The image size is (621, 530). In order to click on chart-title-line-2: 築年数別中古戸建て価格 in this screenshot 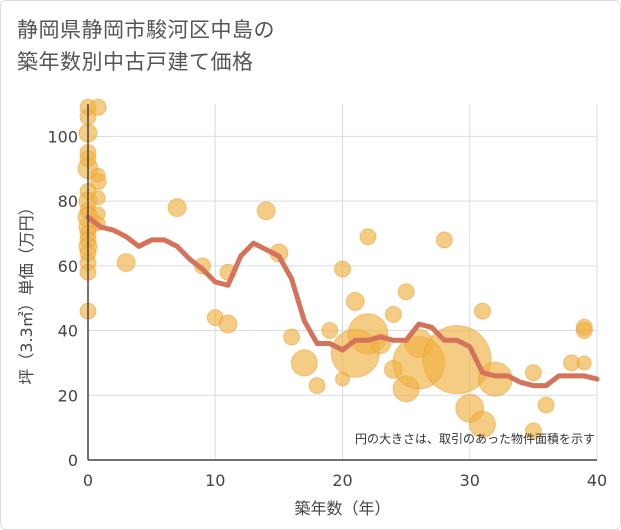, I will do `click(135, 62)`.